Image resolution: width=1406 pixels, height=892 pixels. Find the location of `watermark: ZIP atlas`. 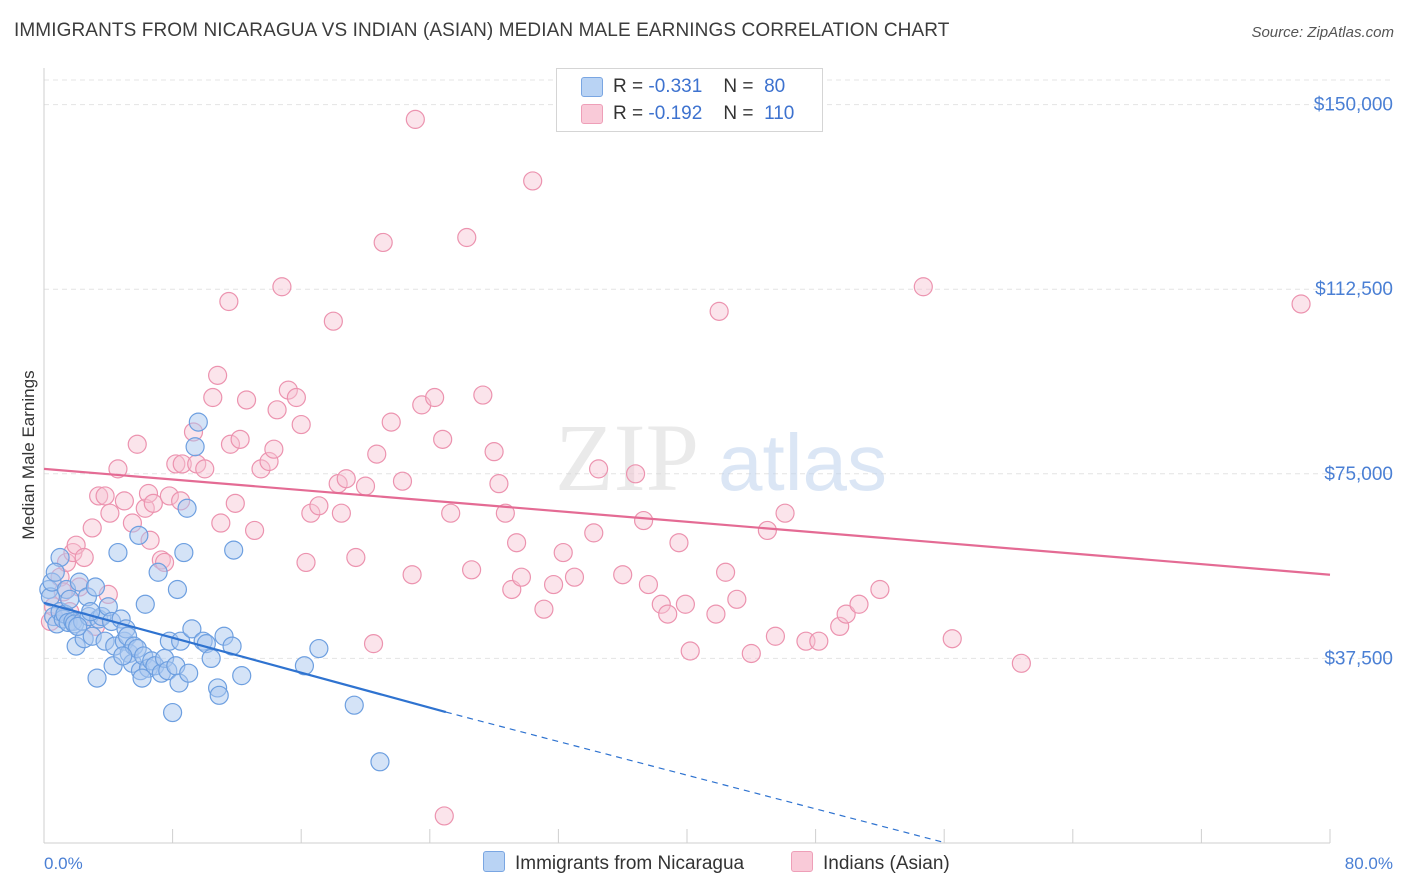

watermark: ZIP atlas is located at coordinates (721, 457).